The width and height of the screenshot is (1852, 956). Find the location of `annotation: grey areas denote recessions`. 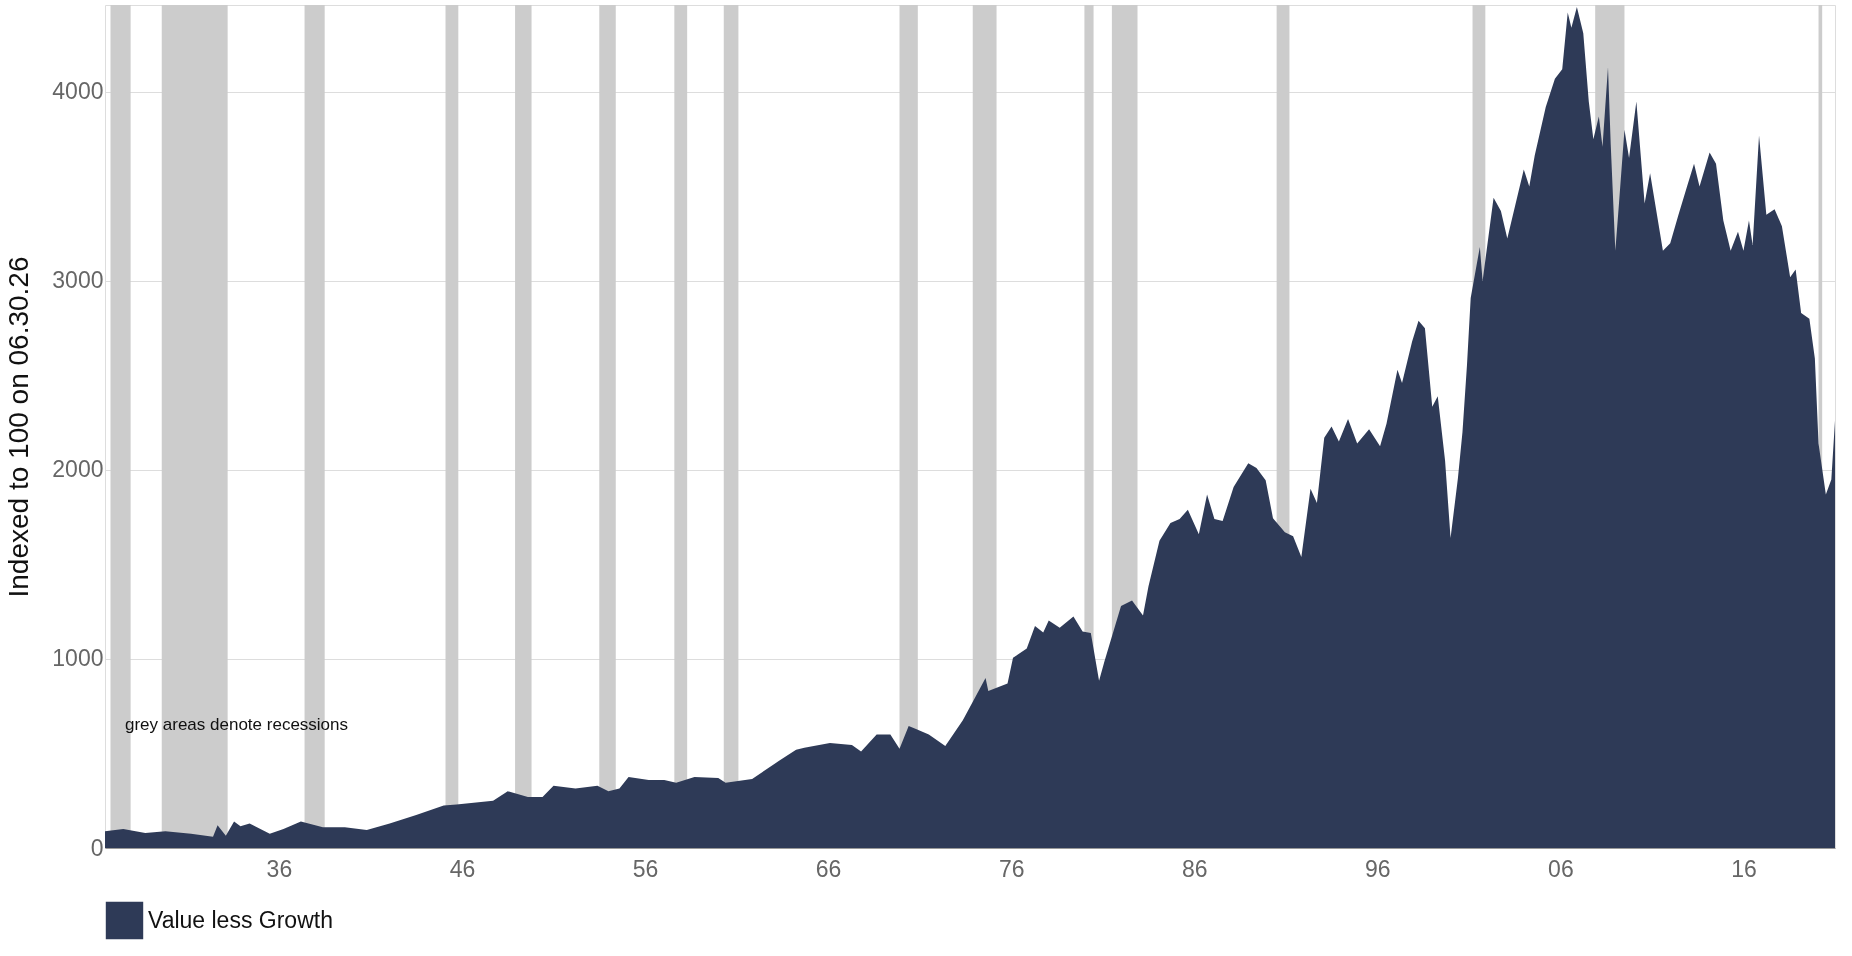

annotation: grey areas denote recessions is located at coordinates (237, 724).